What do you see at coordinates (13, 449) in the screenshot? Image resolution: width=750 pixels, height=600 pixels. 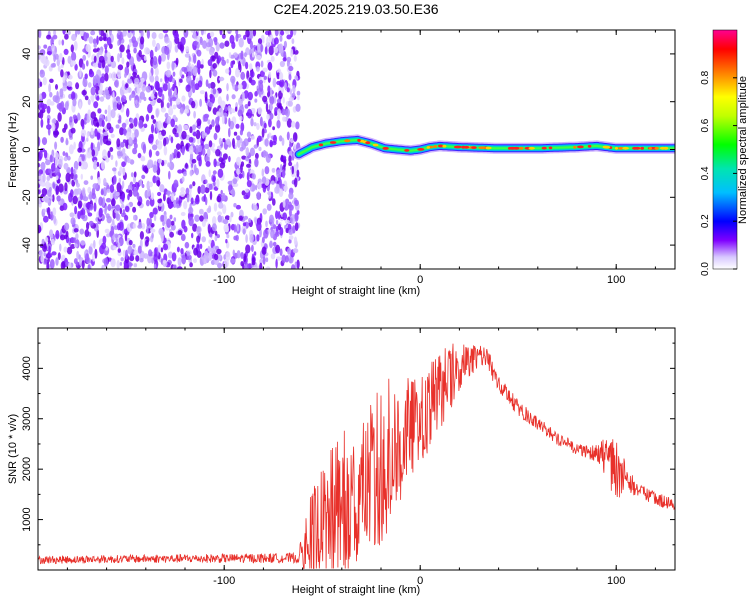 I see `snr-ylabel: SNR (10 * v/v)` at bounding box center [13, 449].